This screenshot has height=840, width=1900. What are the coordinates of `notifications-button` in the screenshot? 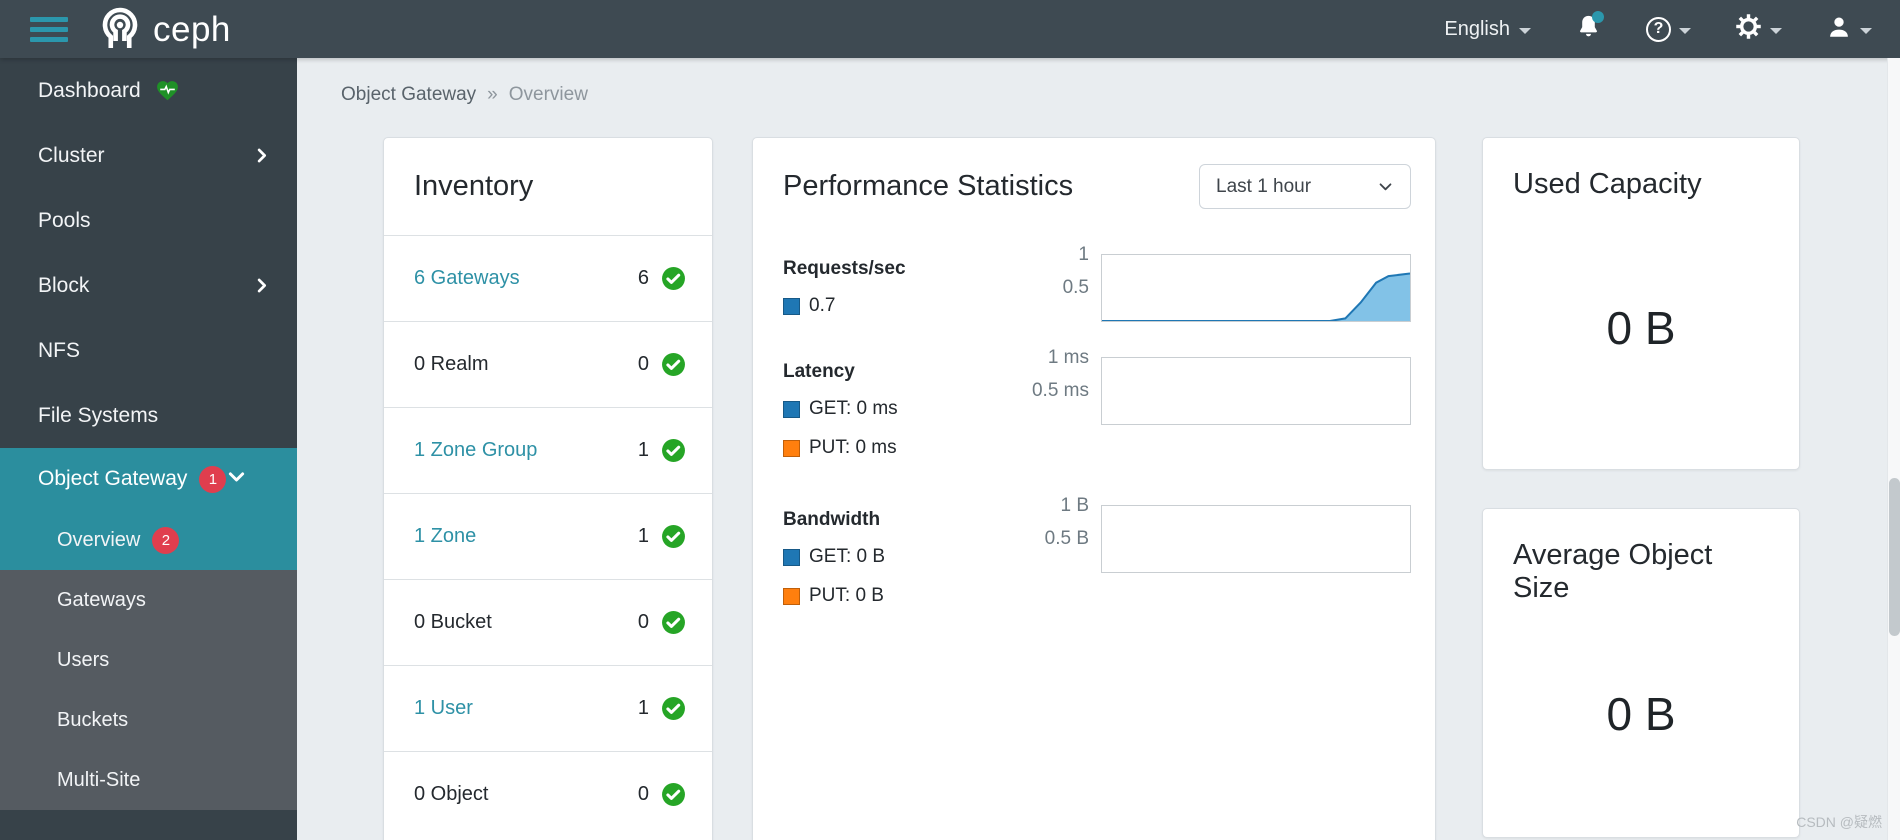 It's located at (1589, 28).